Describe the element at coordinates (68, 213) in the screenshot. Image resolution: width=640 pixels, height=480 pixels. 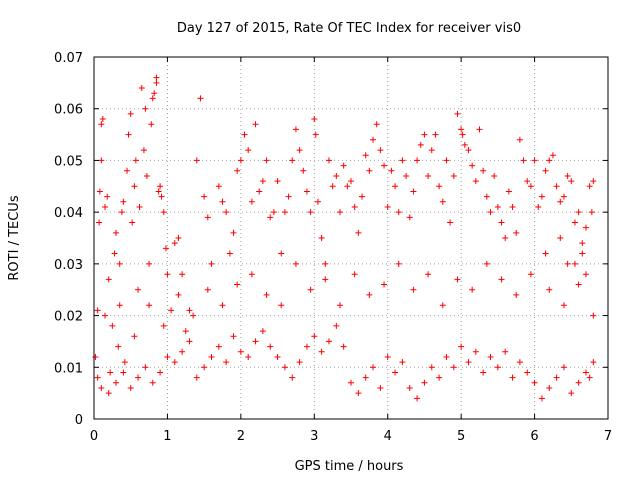
I see `y-tick-label: 0.04` at that location.